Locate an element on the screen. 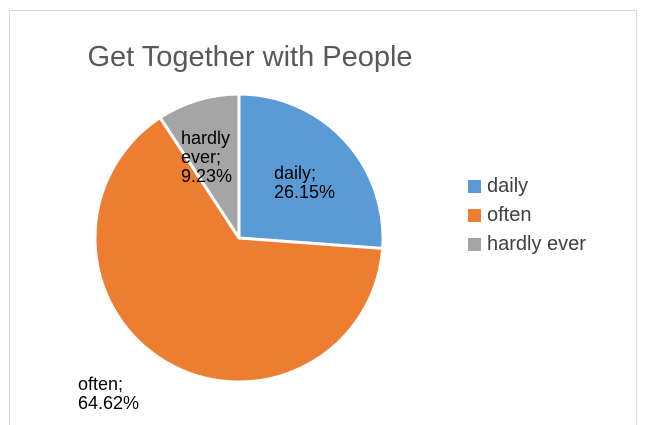  data-label-daily-value: 26.15% is located at coordinates (305, 192).